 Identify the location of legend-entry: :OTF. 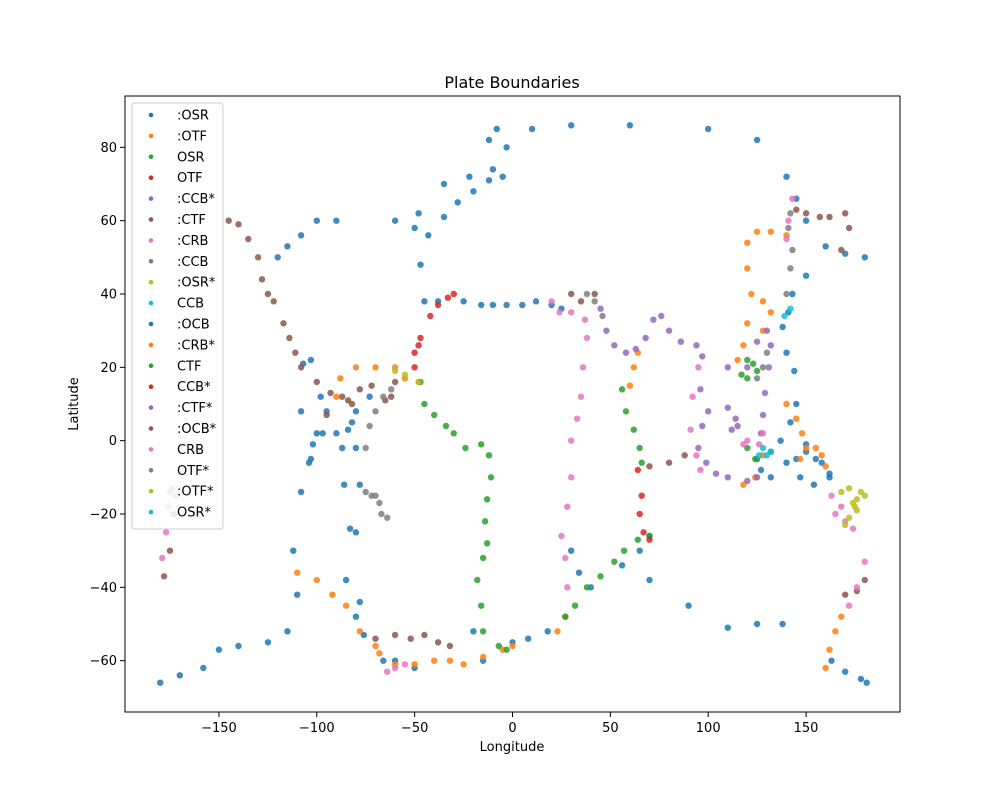
(177, 136).